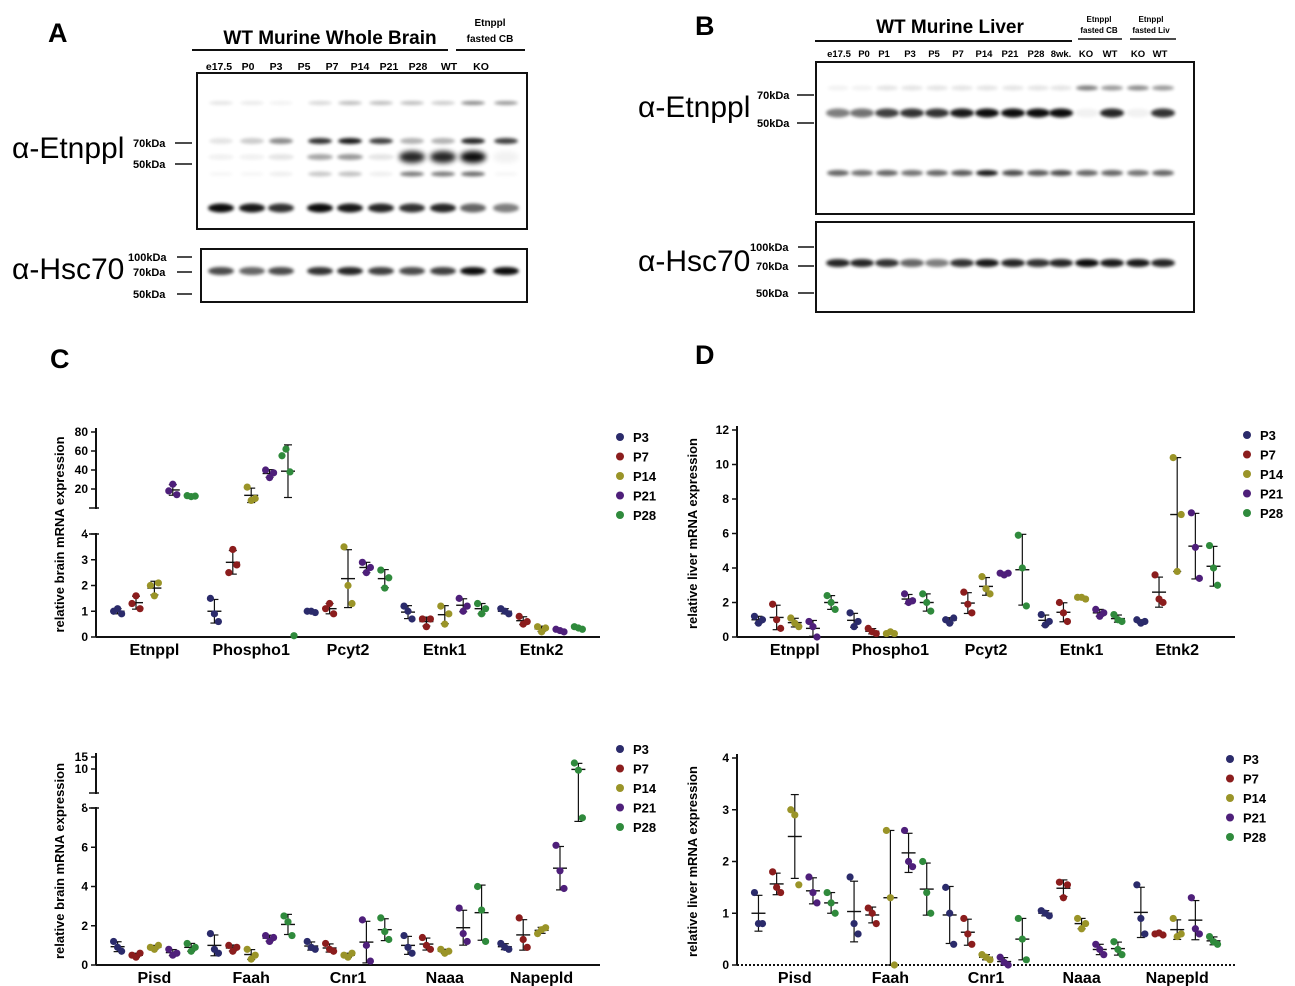 This screenshot has height=986, width=1295. Describe the element at coordinates (692, 533) in the screenshot. I see `y-axis-label: relative liver mRNA expression` at that location.